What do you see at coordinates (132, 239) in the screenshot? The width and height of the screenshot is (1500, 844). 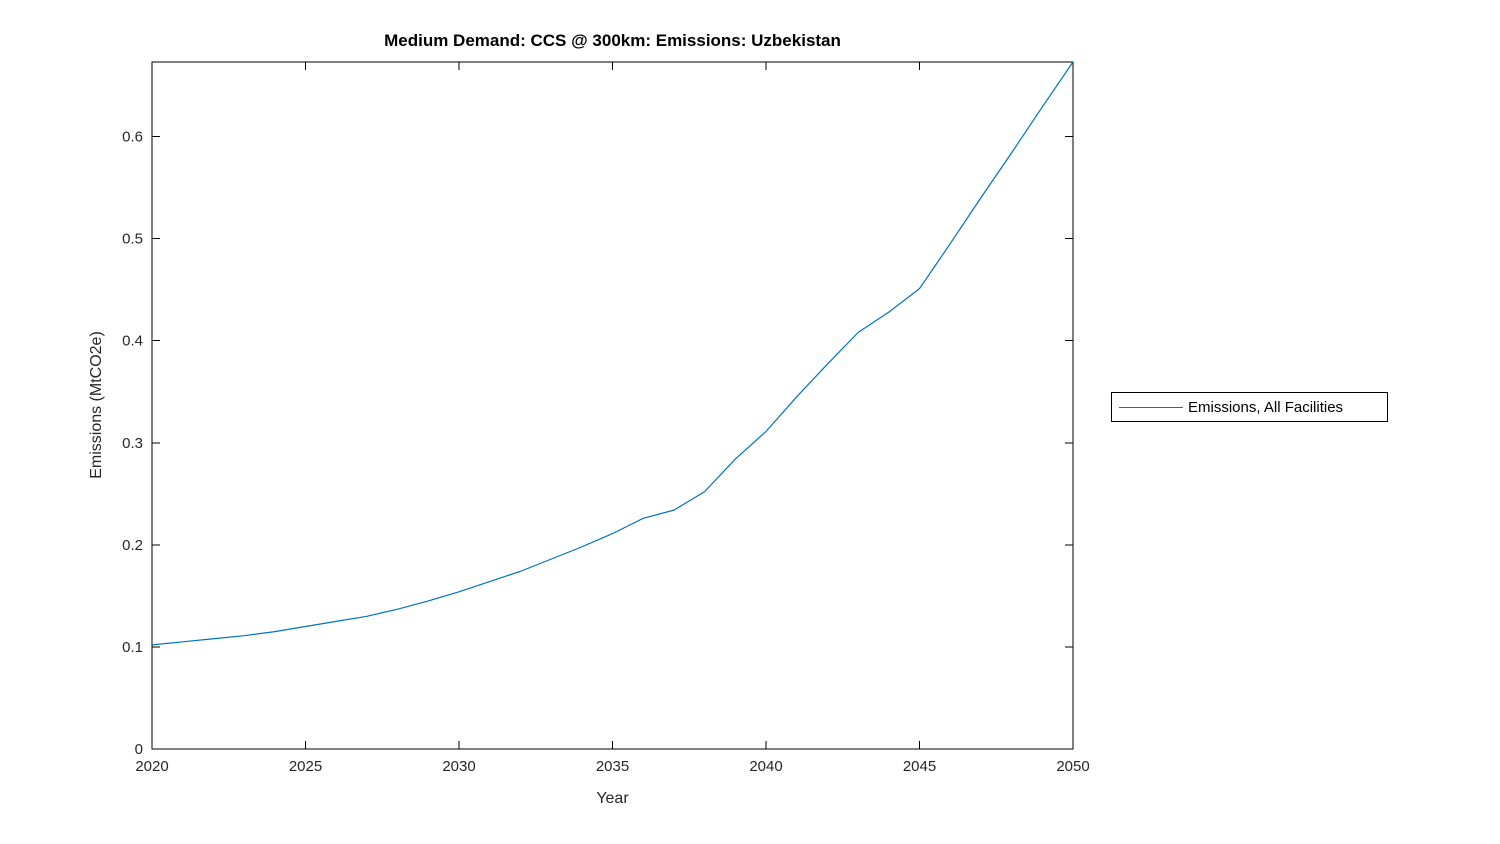 I see `y-tick-label: 0.5` at bounding box center [132, 239].